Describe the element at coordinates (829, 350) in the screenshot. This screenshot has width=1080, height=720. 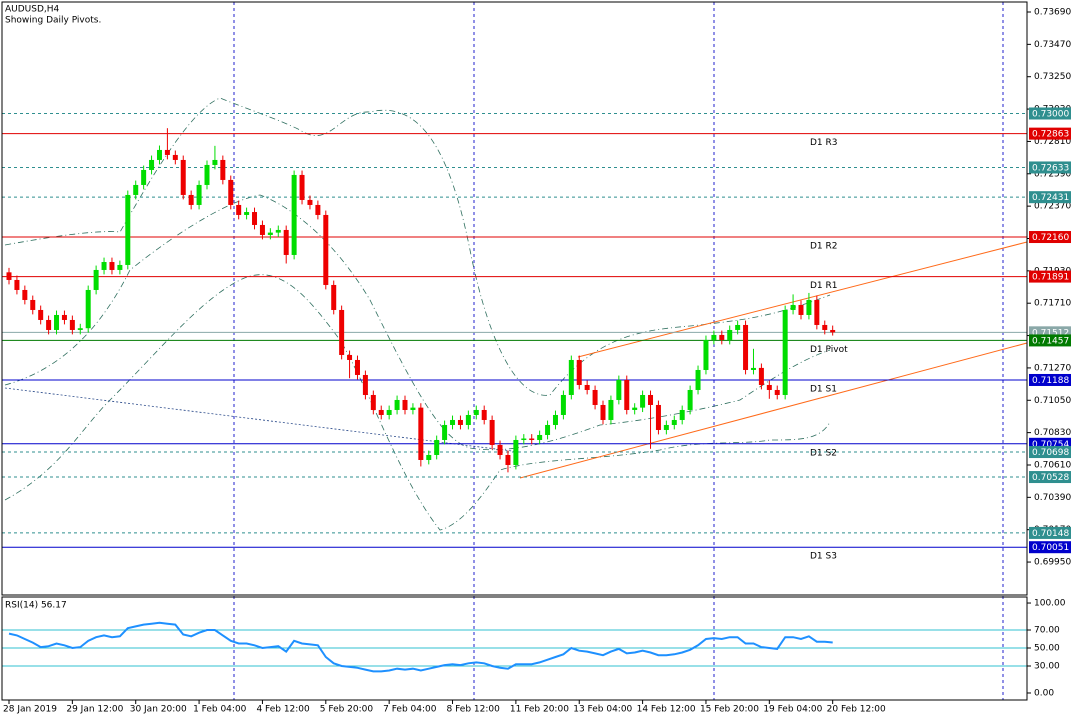
I see `pivot-name: D1 Pivot` at that location.